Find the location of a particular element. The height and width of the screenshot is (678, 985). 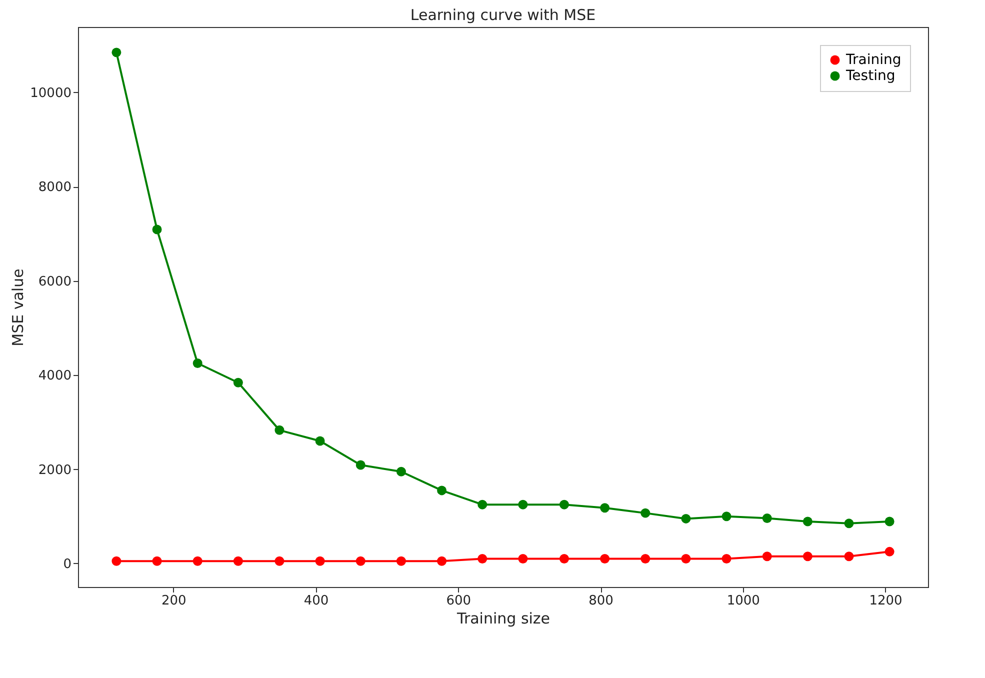

x-tick-label: 800 is located at coordinates (601, 601).